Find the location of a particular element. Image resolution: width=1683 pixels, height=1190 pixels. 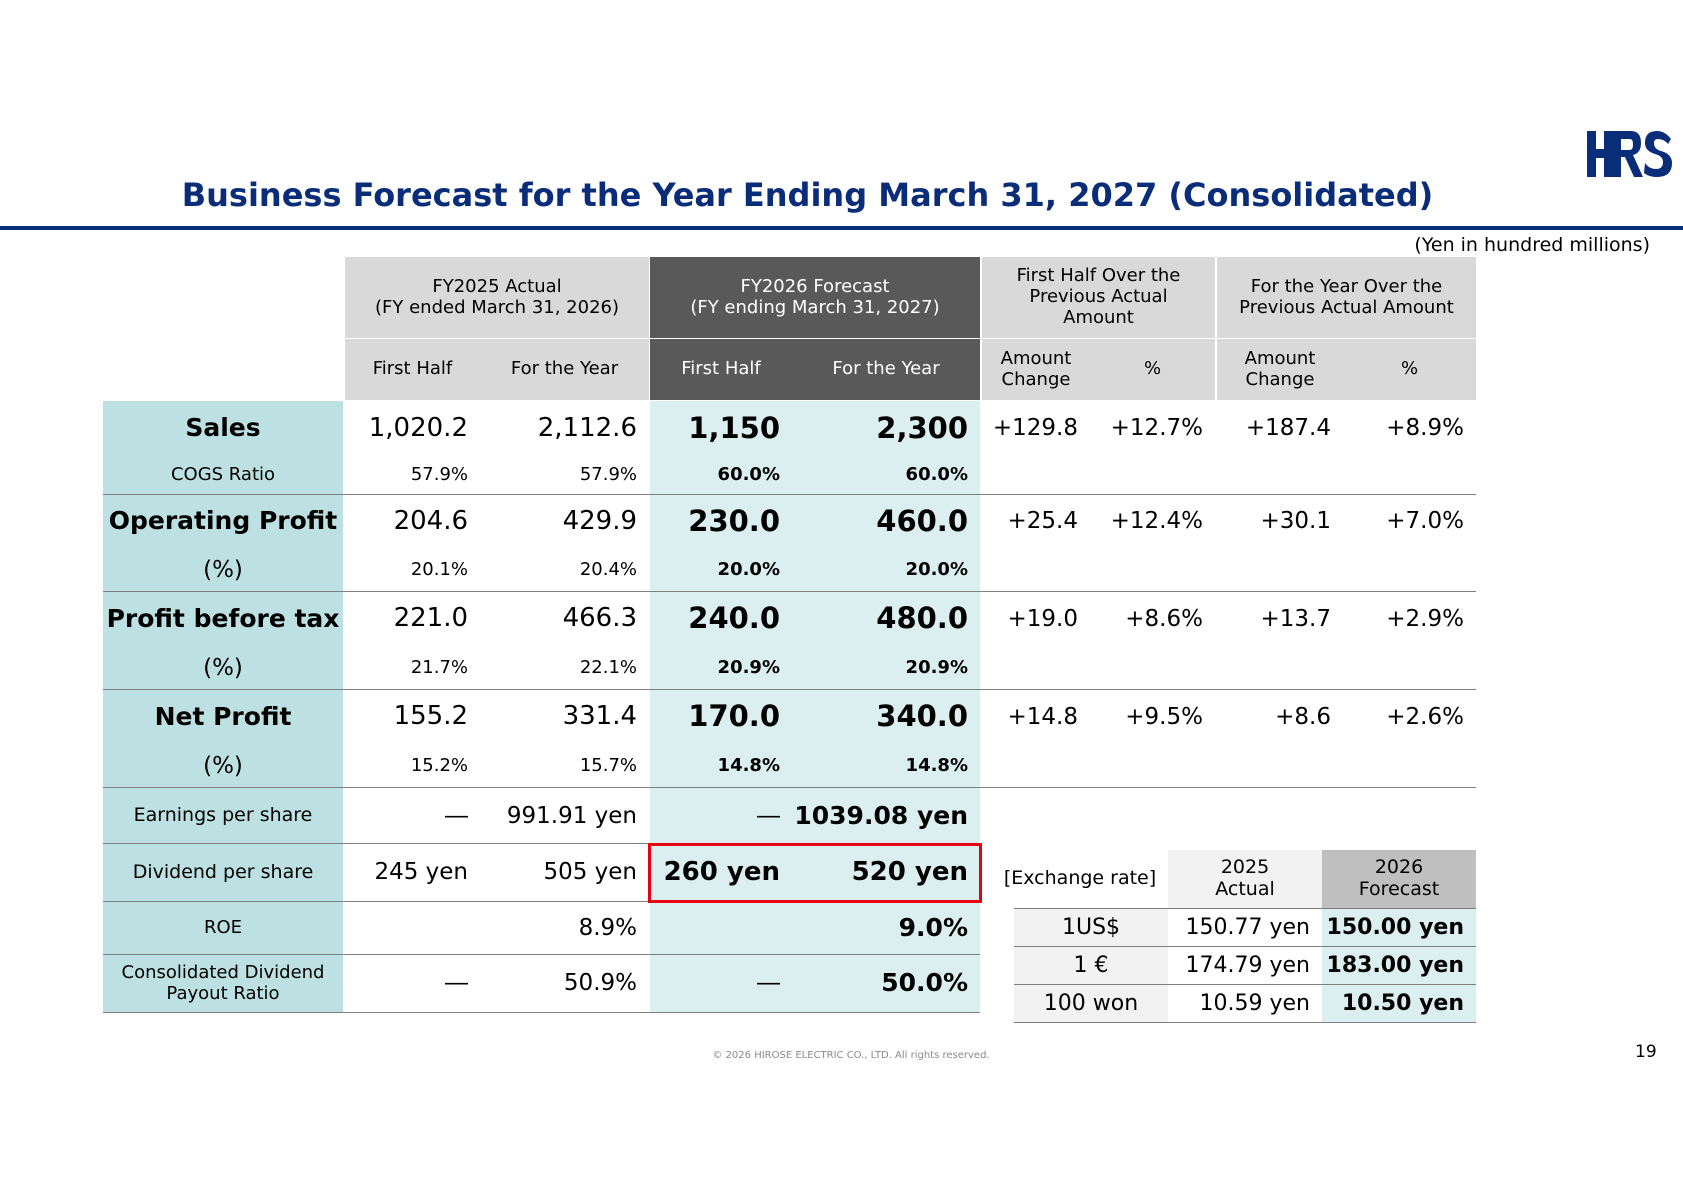

dps-forecast-first-half: 260 yen is located at coordinates (721, 871).